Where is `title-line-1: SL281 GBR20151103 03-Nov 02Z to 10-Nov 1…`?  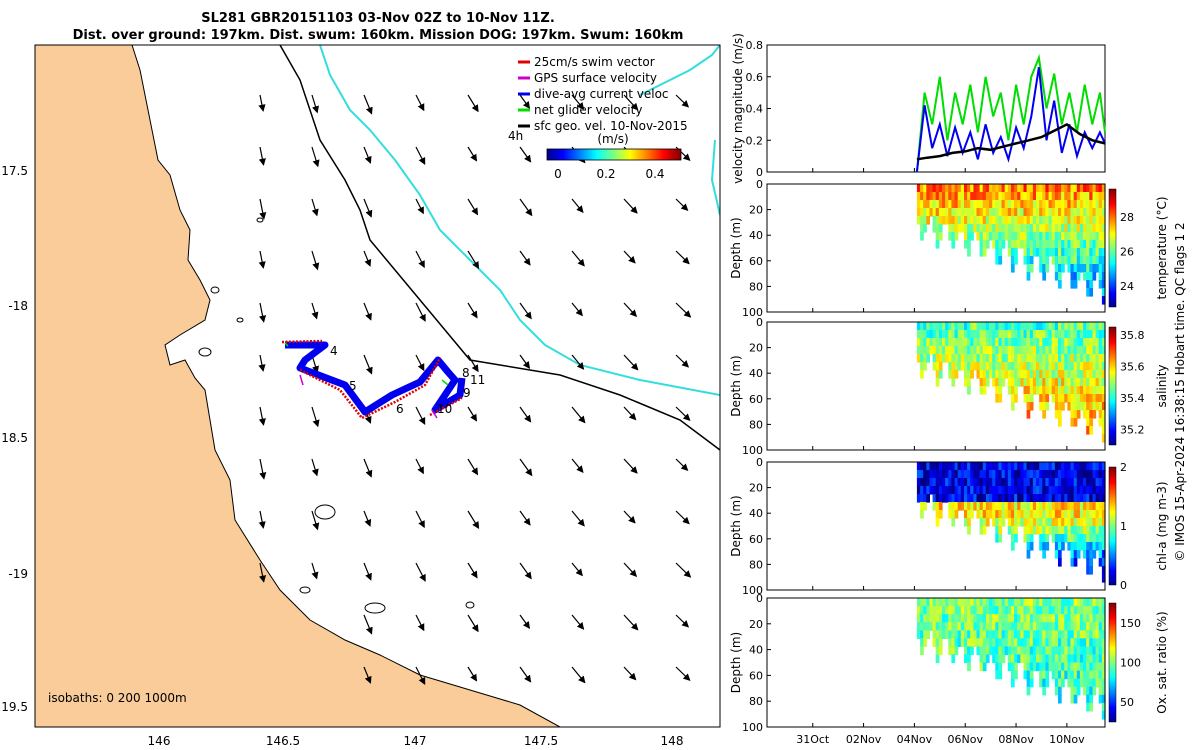 title-line-1: SL281 GBR20151103 03-Nov 02Z to 10-Nov 1… is located at coordinates (378, 18).